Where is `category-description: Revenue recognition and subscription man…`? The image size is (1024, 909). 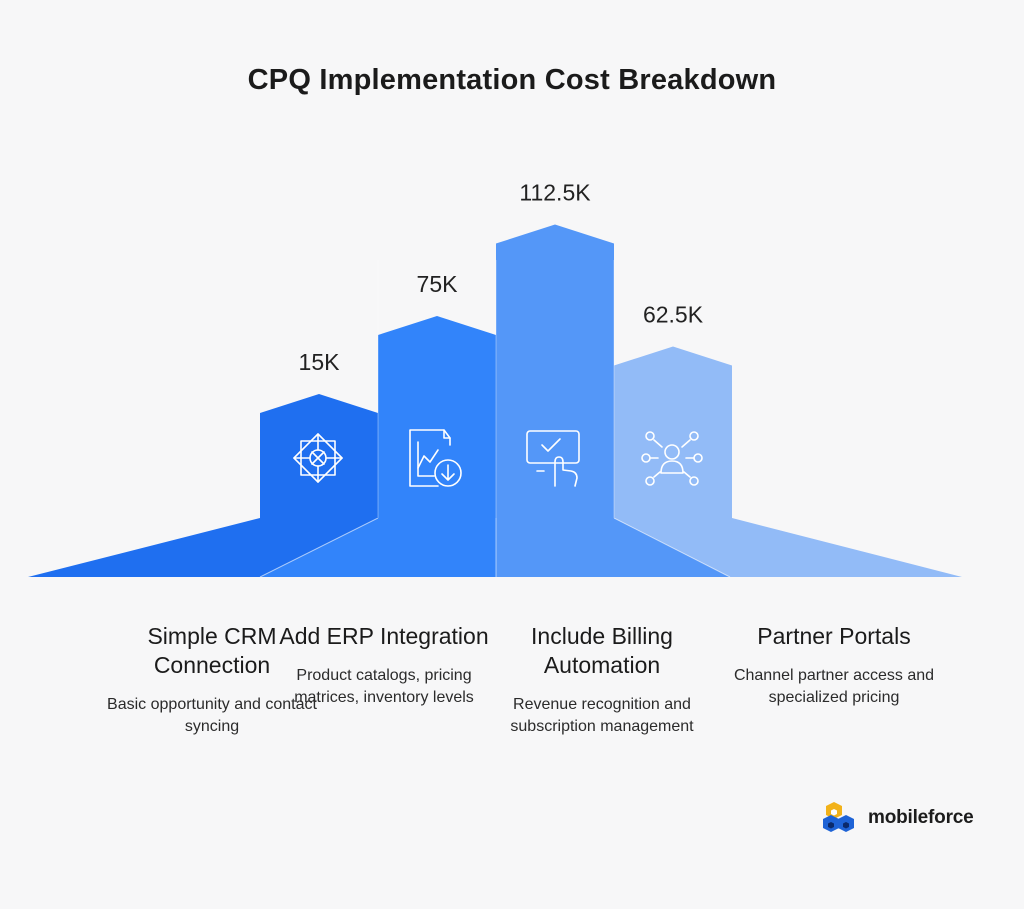 category-description: Revenue recognition and subscription man… is located at coordinates (602, 715).